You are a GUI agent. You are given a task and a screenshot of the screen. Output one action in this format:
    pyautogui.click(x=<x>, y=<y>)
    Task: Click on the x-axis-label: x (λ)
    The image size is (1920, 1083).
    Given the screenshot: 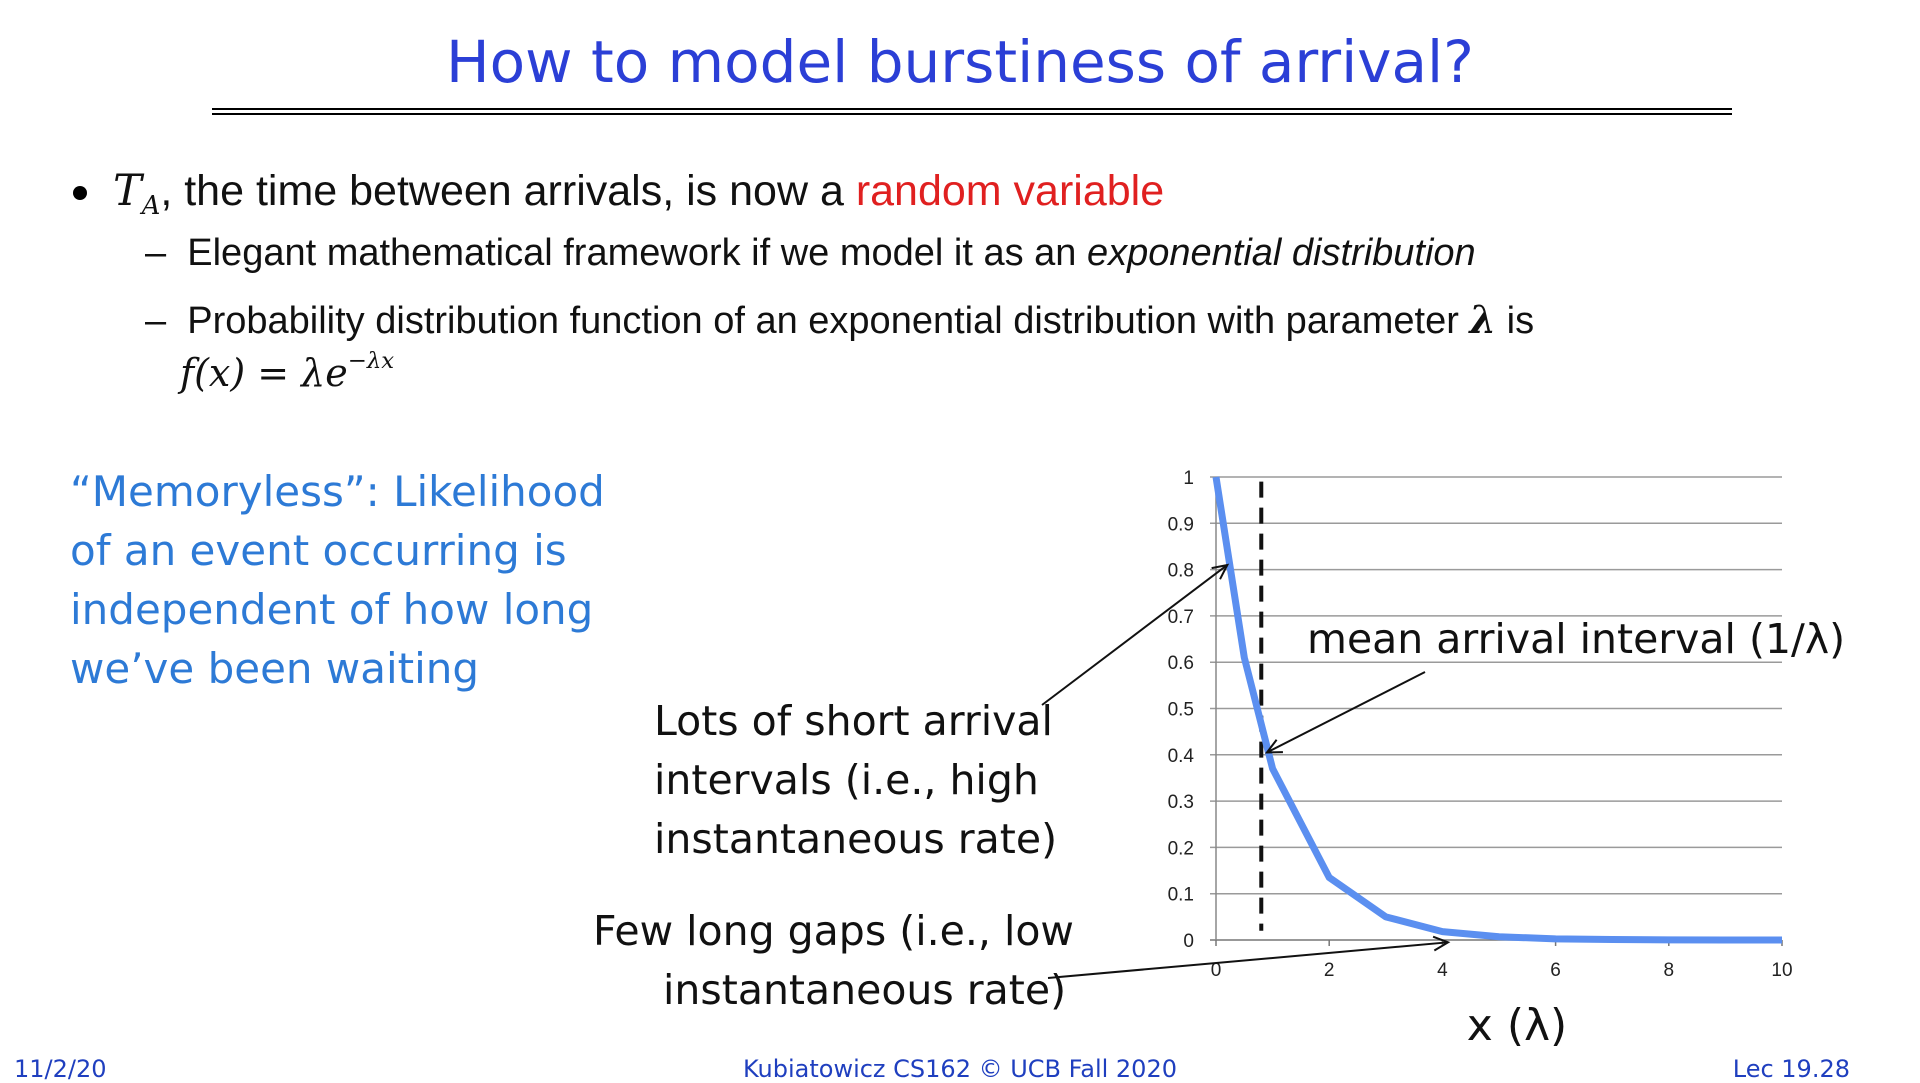 What is the action you would take?
    pyautogui.click(x=1517, y=1025)
    